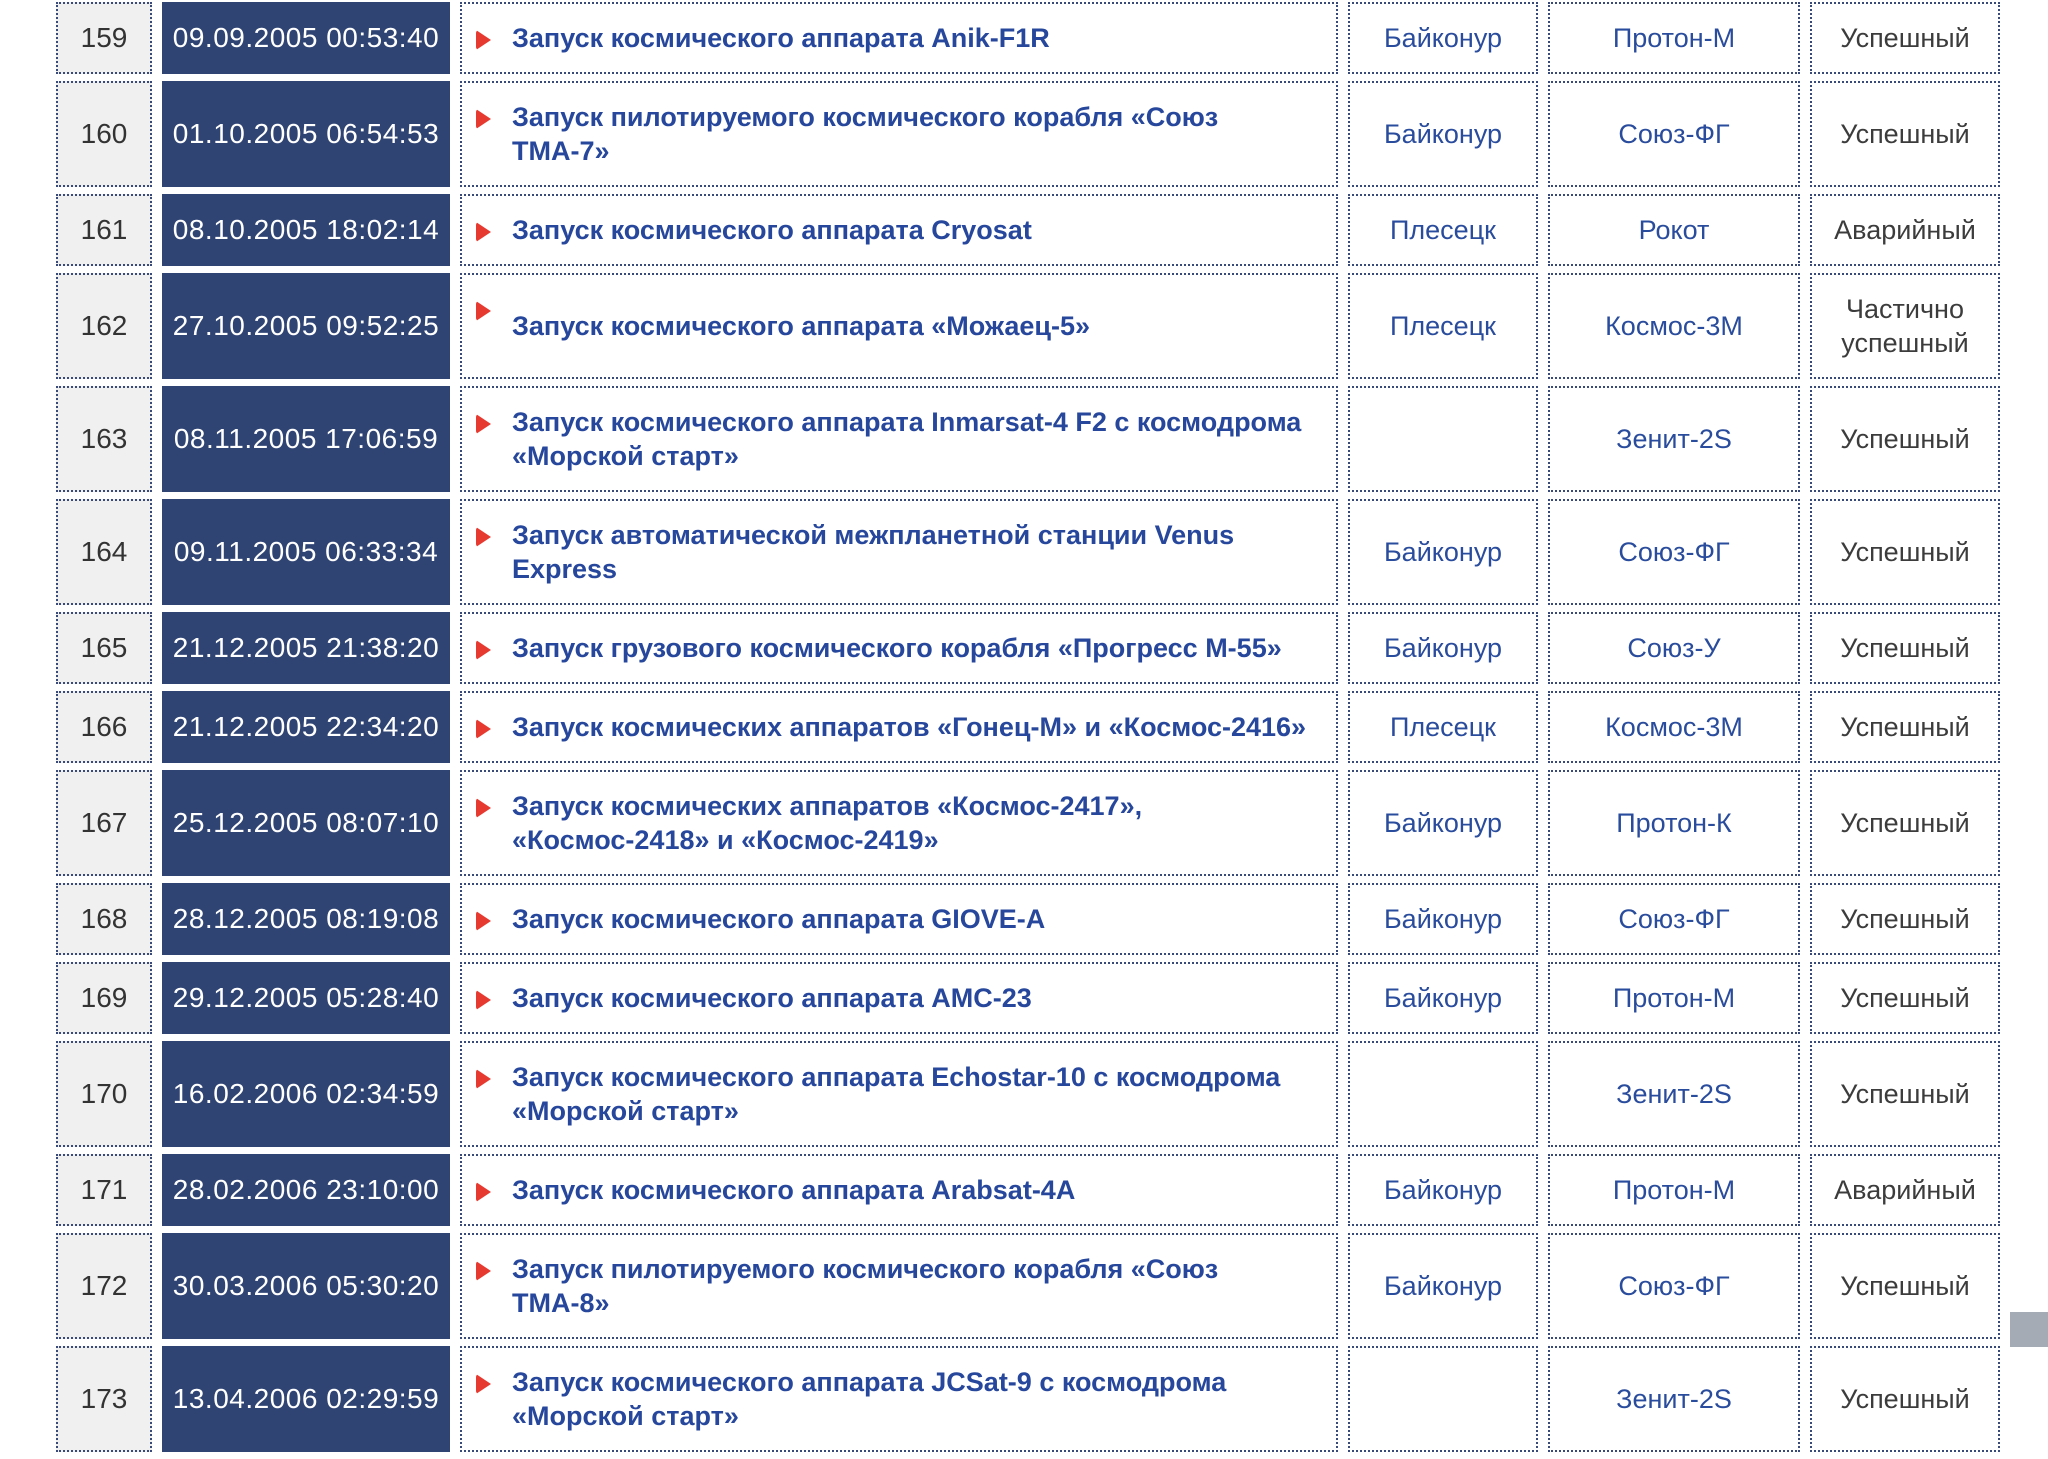 Image resolution: width=2048 pixels, height=1459 pixels. Describe the element at coordinates (306, 1285) in the screenshot. I see `launch-datetime: 30.03.2006 05:30:20` at that location.